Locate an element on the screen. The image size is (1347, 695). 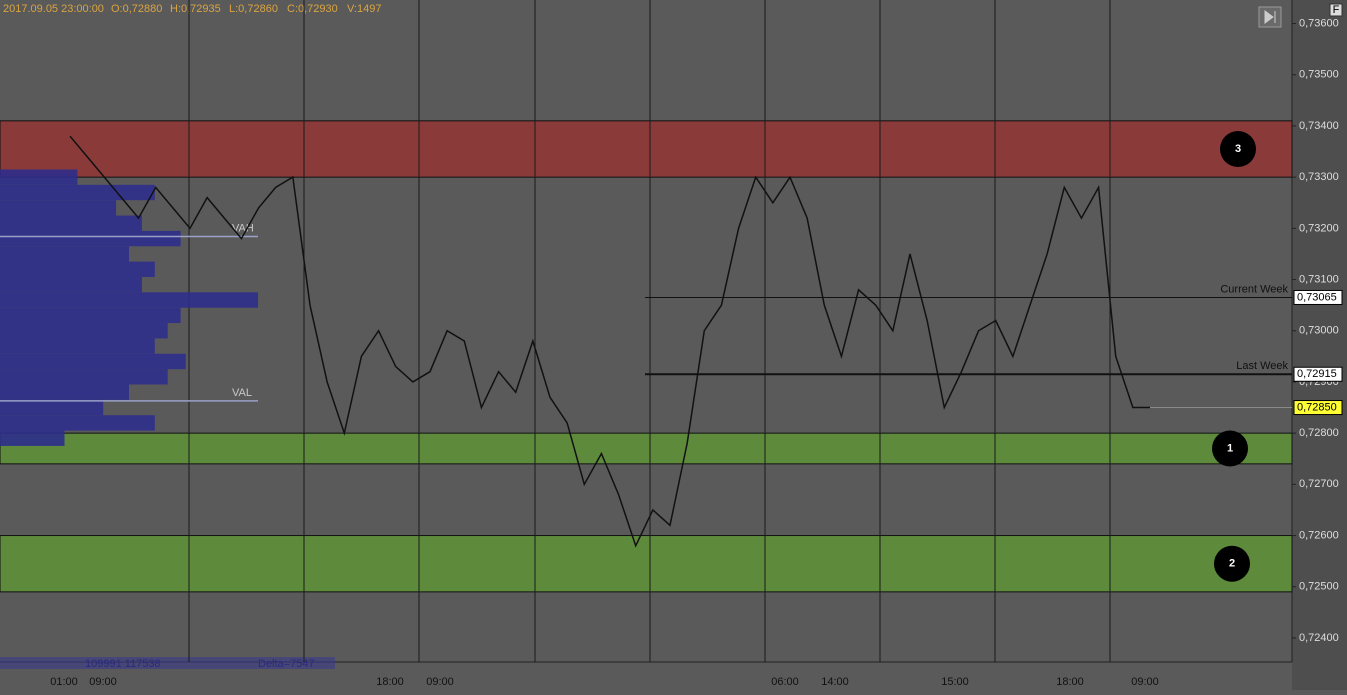
header-open: O:0,72880 is located at coordinates (136, 9).